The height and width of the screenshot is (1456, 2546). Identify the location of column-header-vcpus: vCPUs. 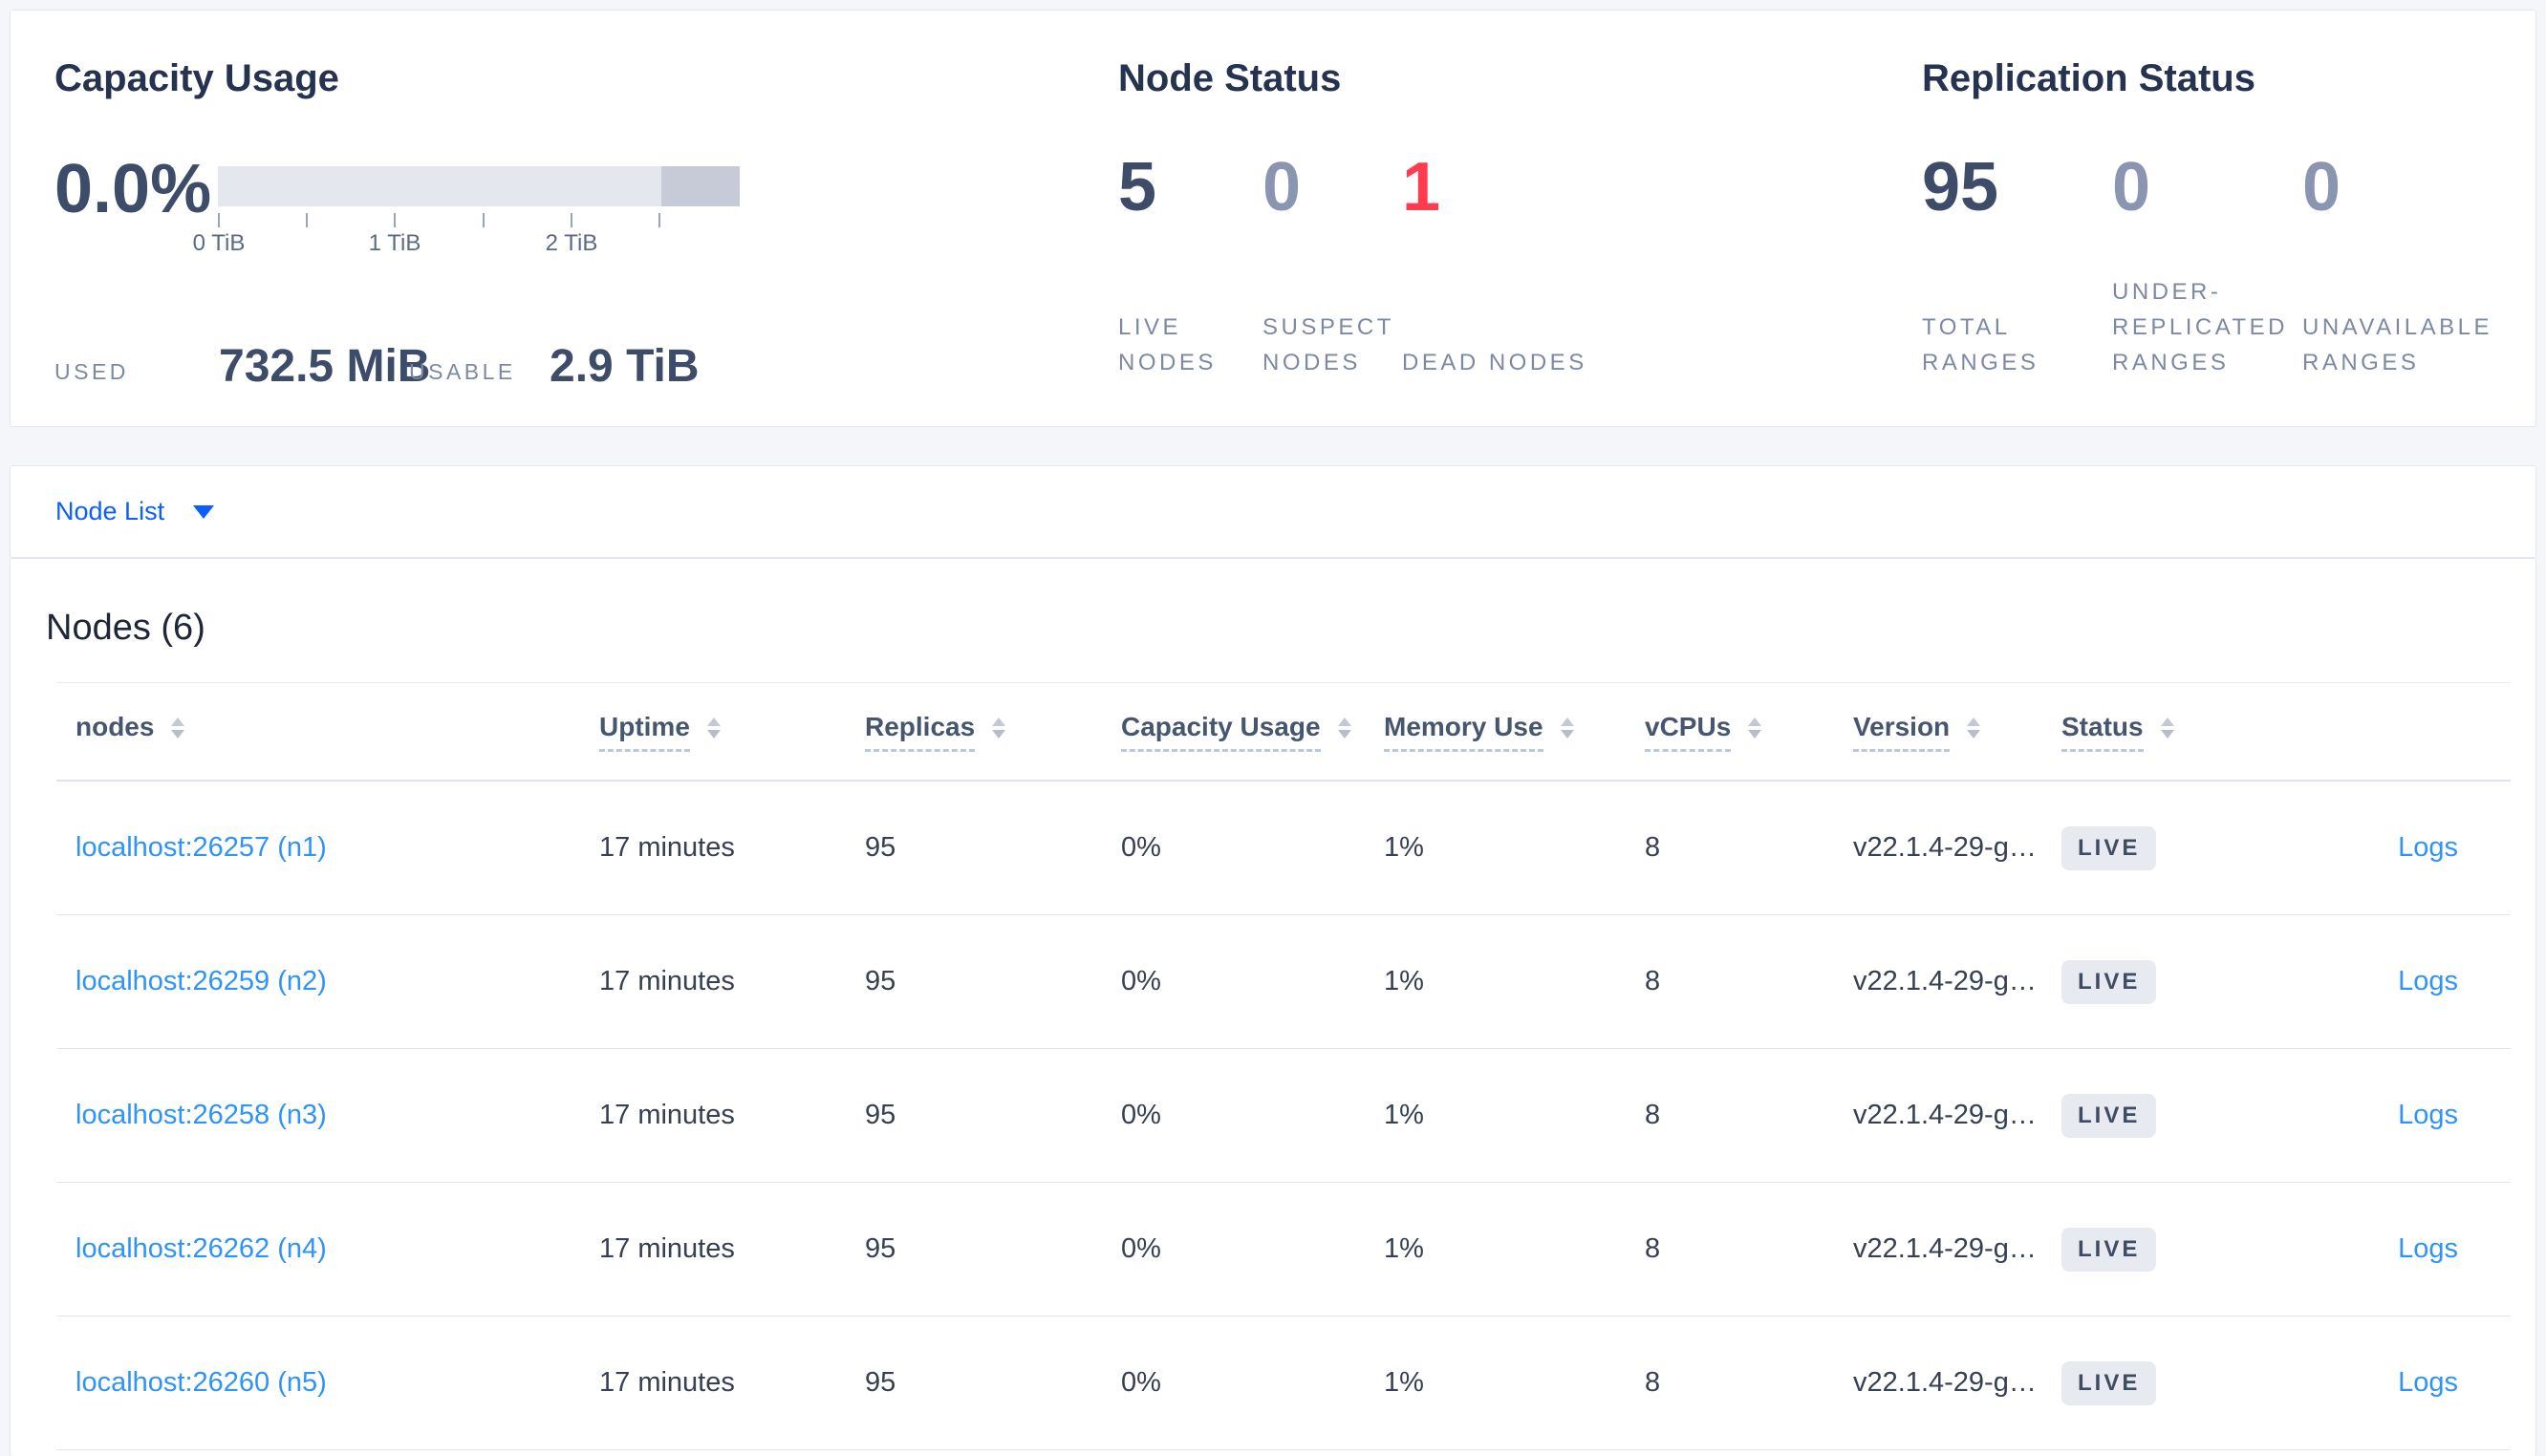
(1749, 732).